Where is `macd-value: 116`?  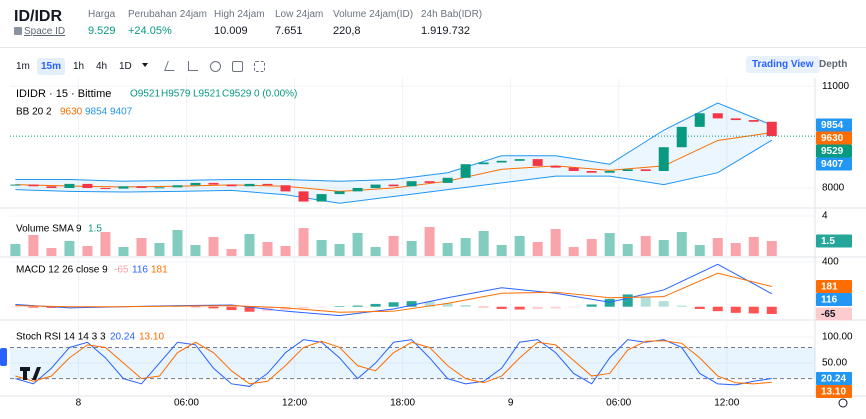 macd-value: 116 is located at coordinates (140, 270).